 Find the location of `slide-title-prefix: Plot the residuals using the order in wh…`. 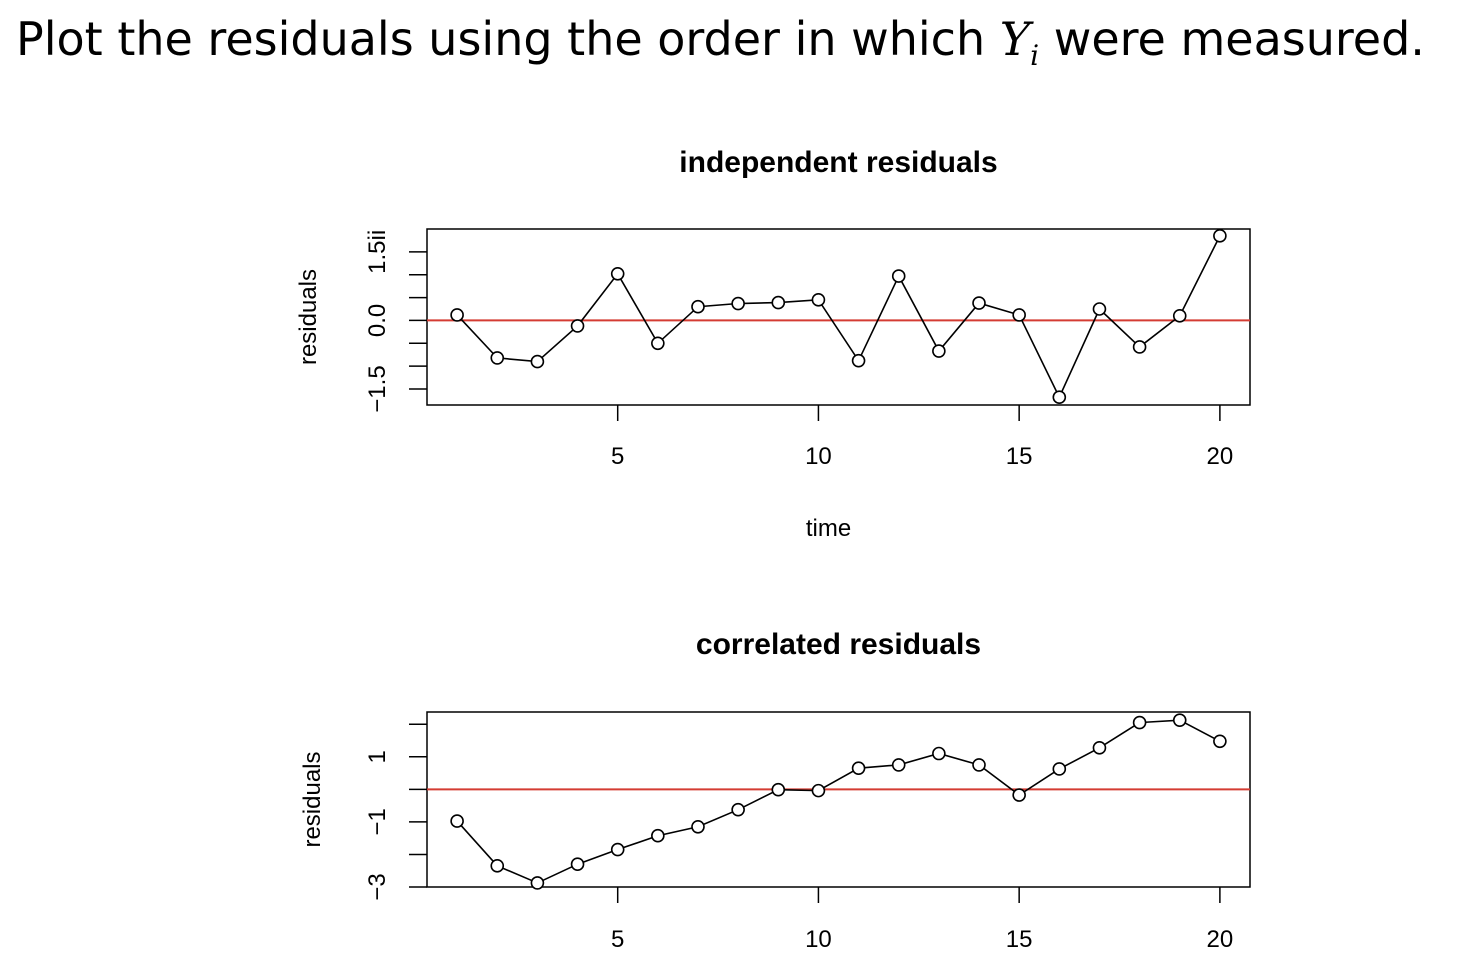

slide-title-prefix: Plot the residuals using the order in wh… is located at coordinates (508, 39).